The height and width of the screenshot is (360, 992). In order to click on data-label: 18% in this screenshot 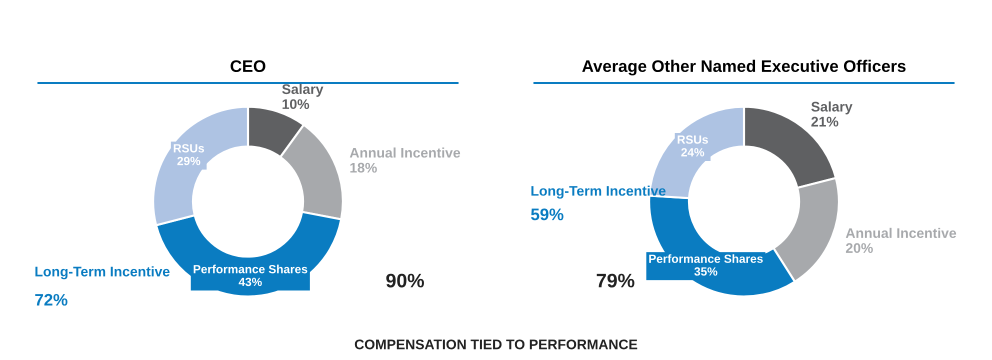, I will do `click(363, 167)`.